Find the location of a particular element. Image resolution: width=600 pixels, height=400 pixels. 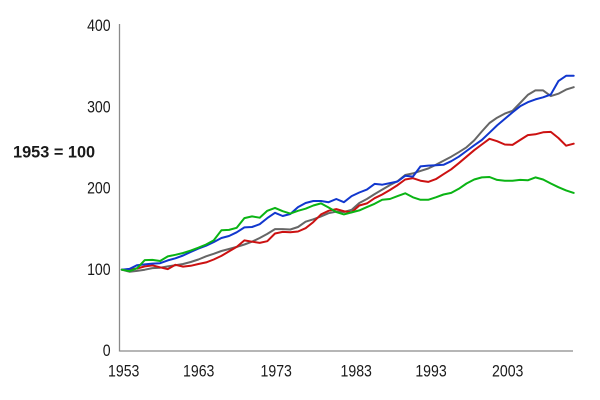

svg-text: 1963 is located at coordinates (198, 371).